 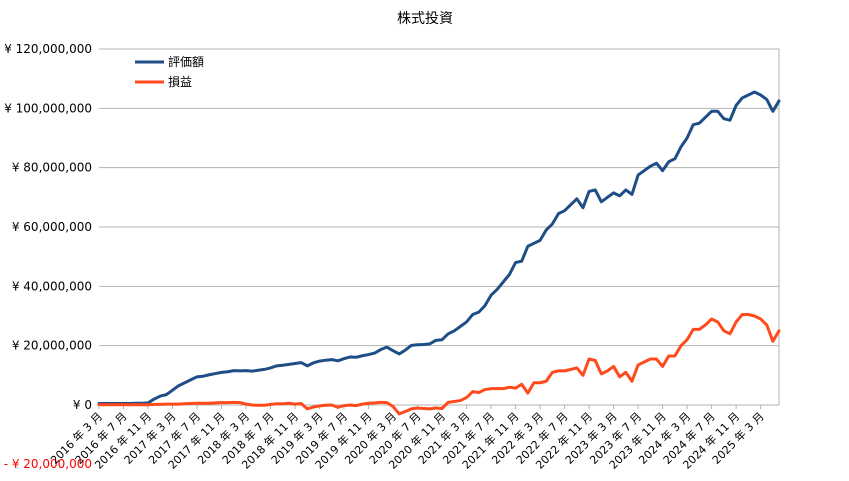 What do you see at coordinates (48, 49) in the screenshot?
I see `y-tick-label: ¥ 120,000,000` at bounding box center [48, 49].